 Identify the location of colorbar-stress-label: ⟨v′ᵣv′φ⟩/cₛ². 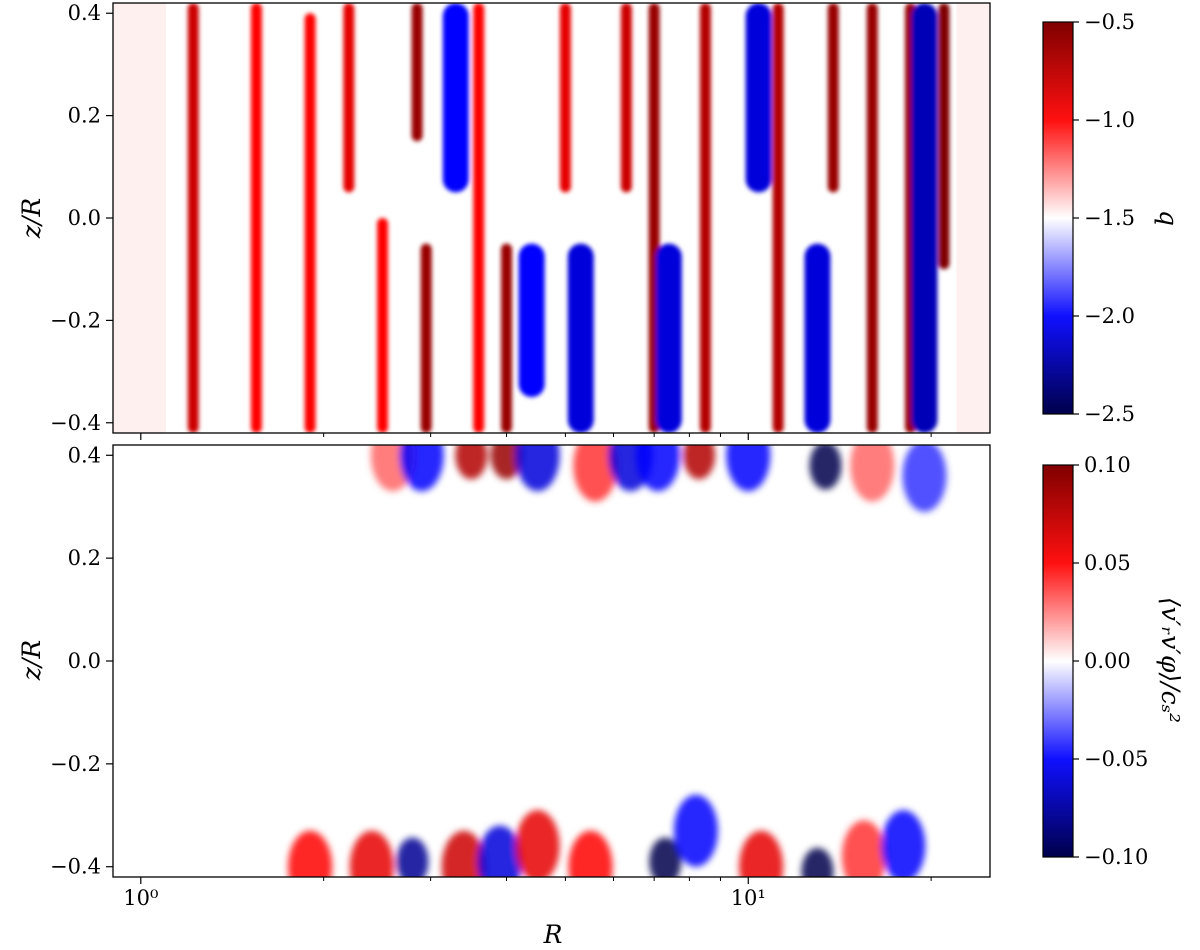
(1170, 660).